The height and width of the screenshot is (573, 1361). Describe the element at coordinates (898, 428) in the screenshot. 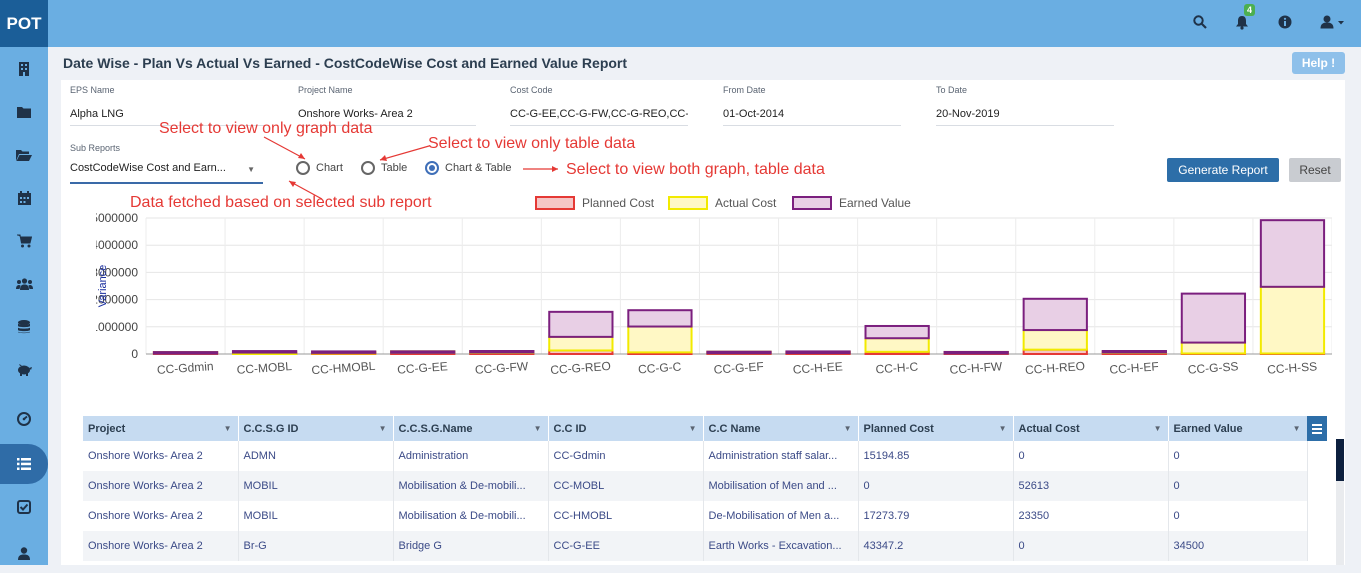

I see `column-header-label: Planned Cost` at that location.